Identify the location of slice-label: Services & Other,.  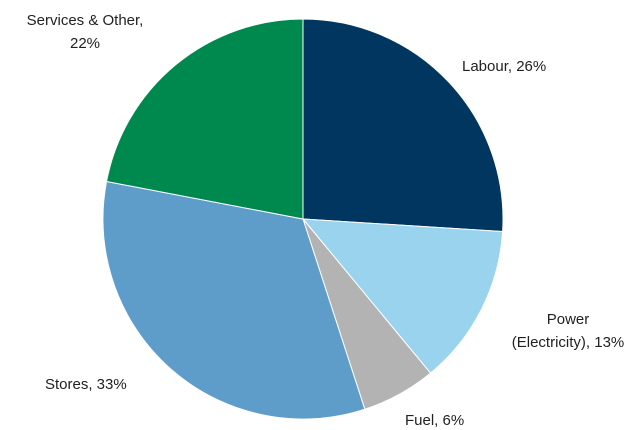
(85, 20).